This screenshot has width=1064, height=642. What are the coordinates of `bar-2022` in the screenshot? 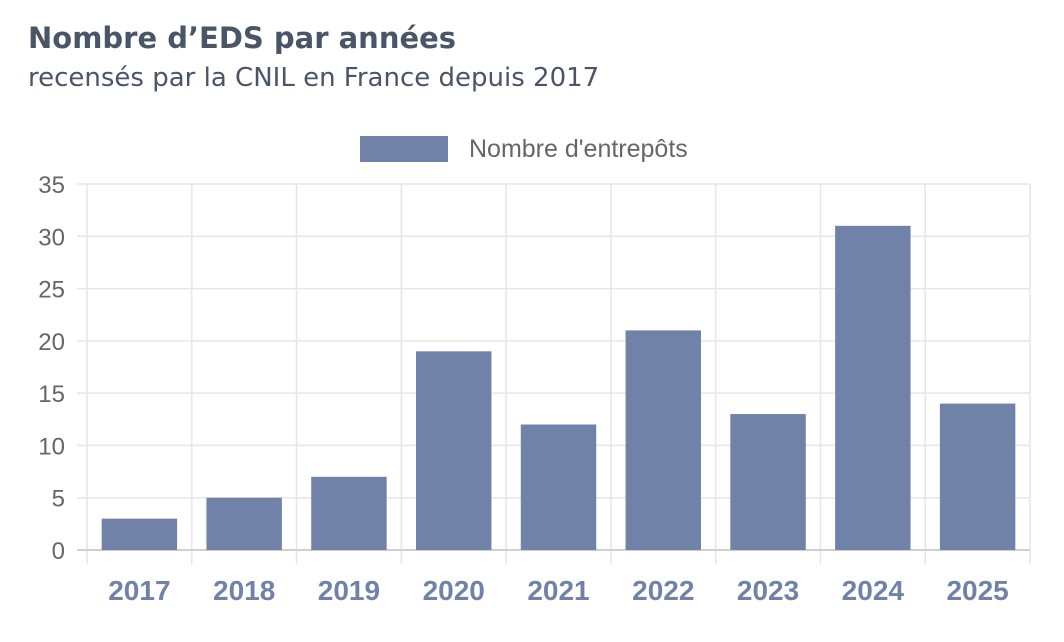 It's located at (663, 440).